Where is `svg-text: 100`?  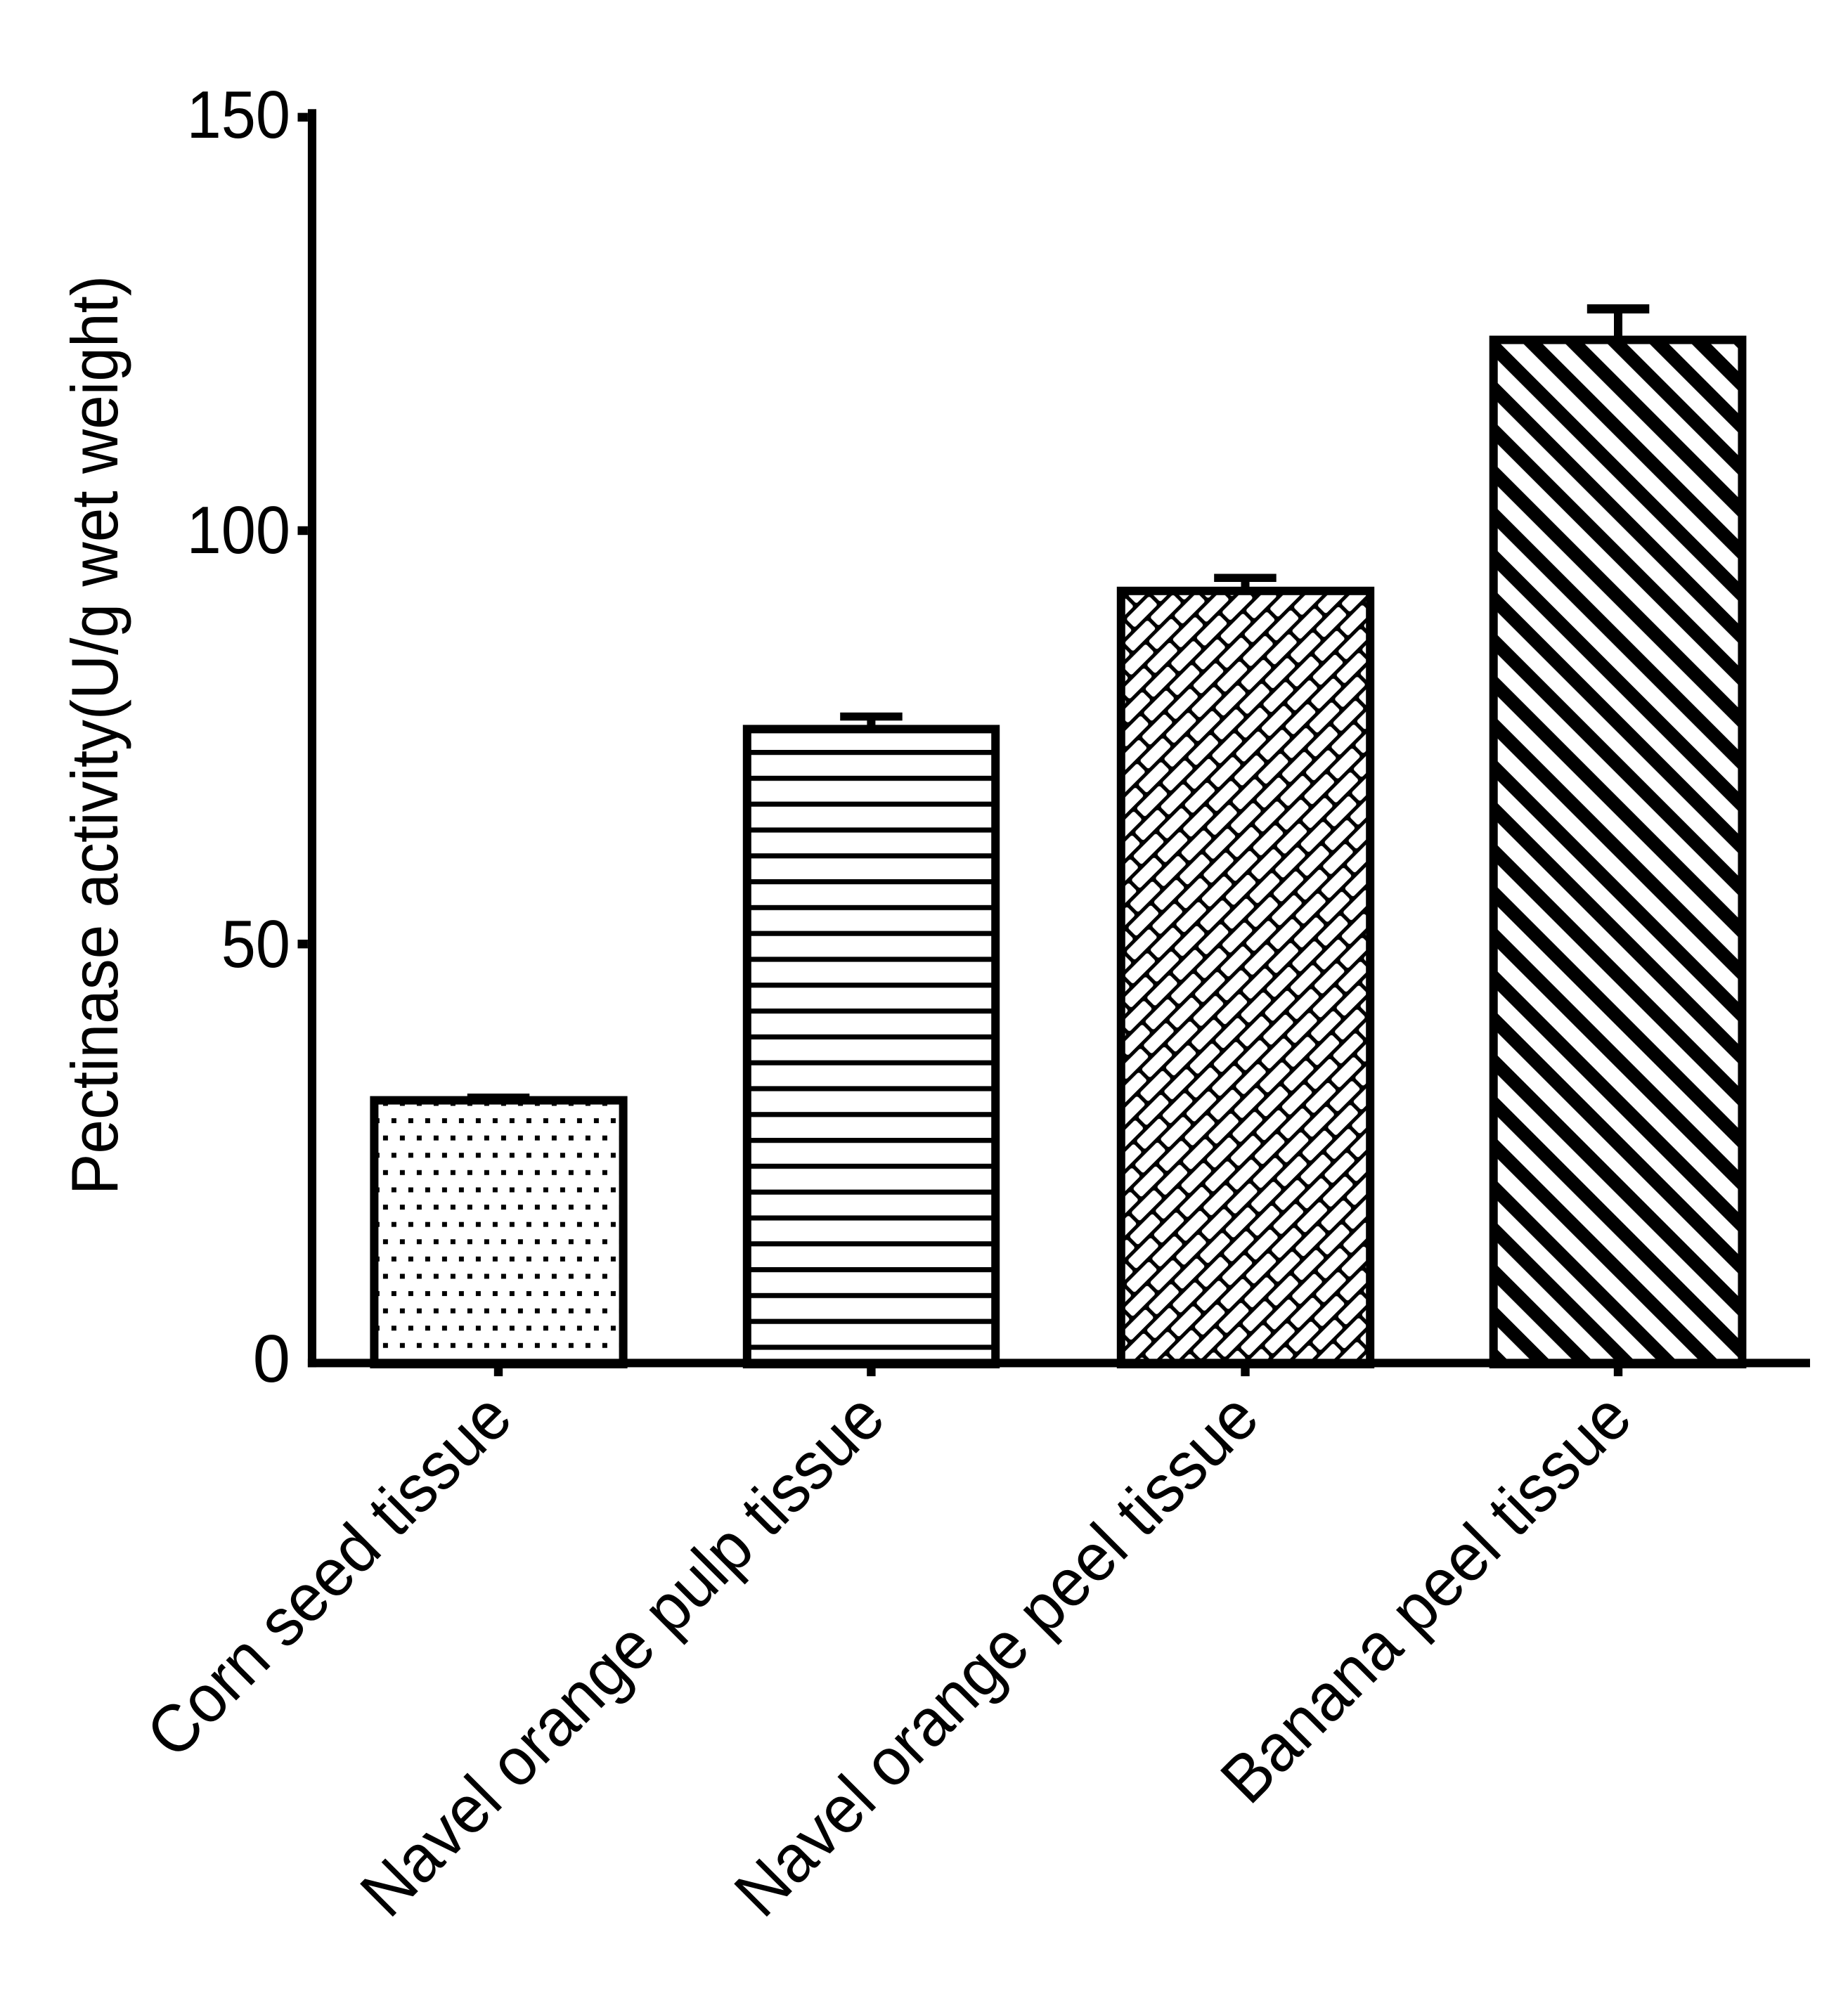
svg-text: 100 is located at coordinates (238, 530).